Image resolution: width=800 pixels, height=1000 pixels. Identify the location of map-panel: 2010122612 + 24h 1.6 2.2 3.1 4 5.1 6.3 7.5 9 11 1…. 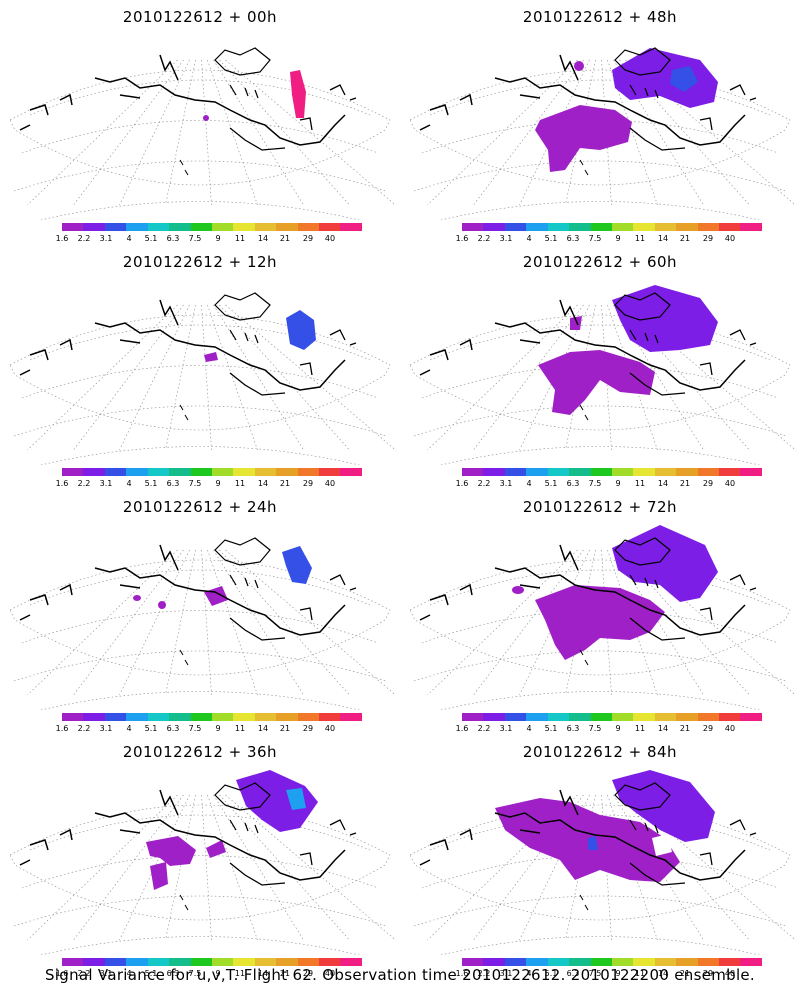
(200, 612).